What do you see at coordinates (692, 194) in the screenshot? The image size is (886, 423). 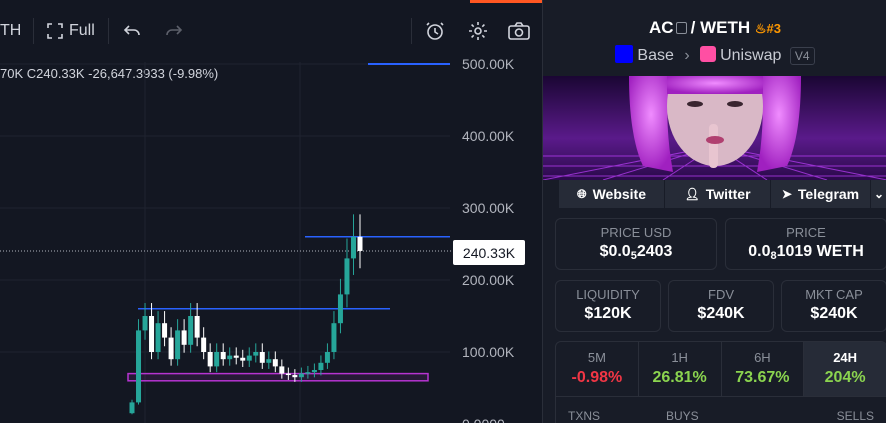 I see `user-icon: 👤︎` at bounding box center [692, 194].